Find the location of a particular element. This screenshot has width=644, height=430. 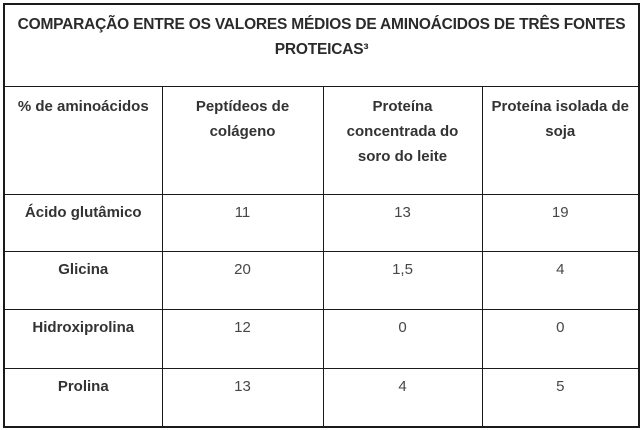

table-cell: 1,5 is located at coordinates (402, 280).